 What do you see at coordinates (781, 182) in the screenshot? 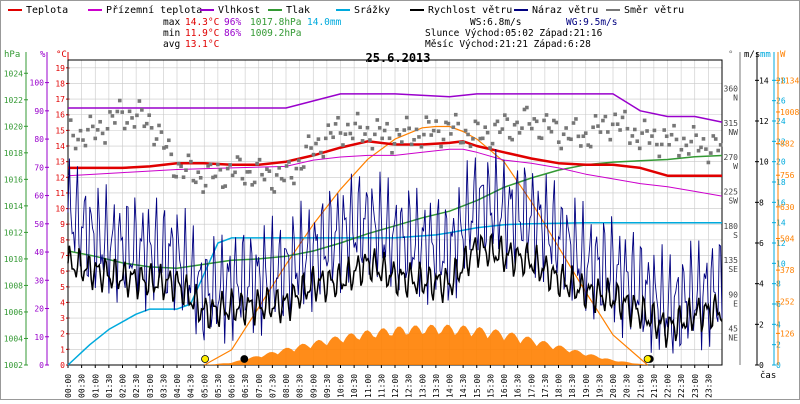
I see `mm-axis-tick-label: 18` at bounding box center [781, 182].